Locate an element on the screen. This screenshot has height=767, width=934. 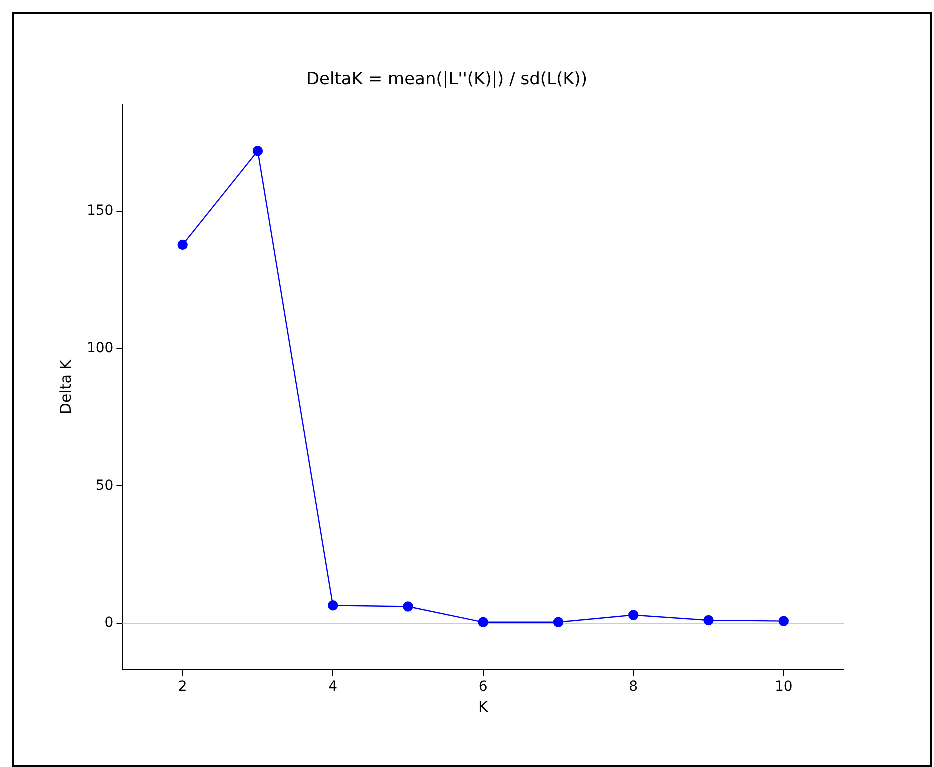
y-axis-title: Delta K is located at coordinates (65, 386).